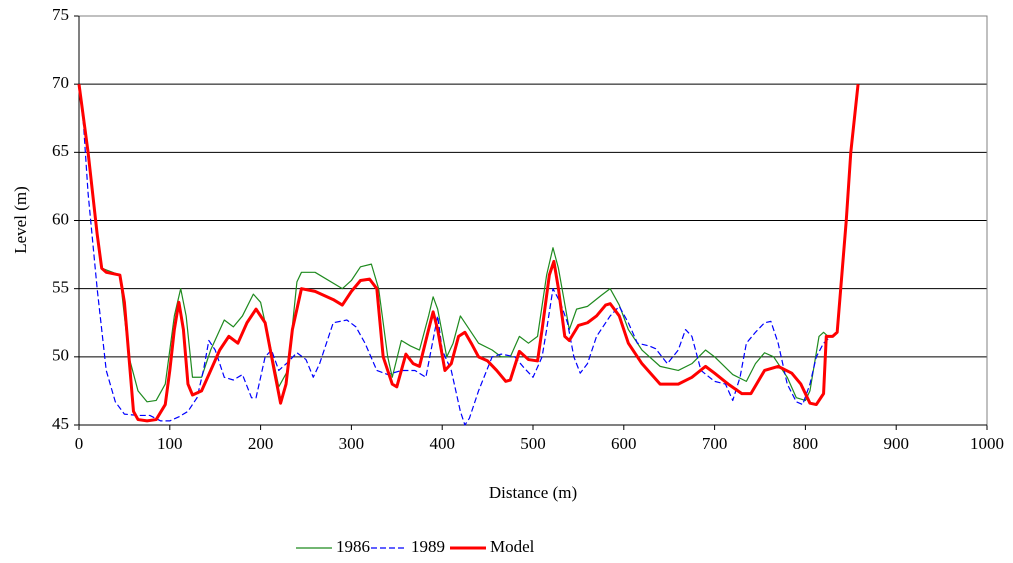 The height and width of the screenshot is (563, 1013). Describe the element at coordinates (60, 423) in the screenshot. I see `y-tick-label: 45` at that location.